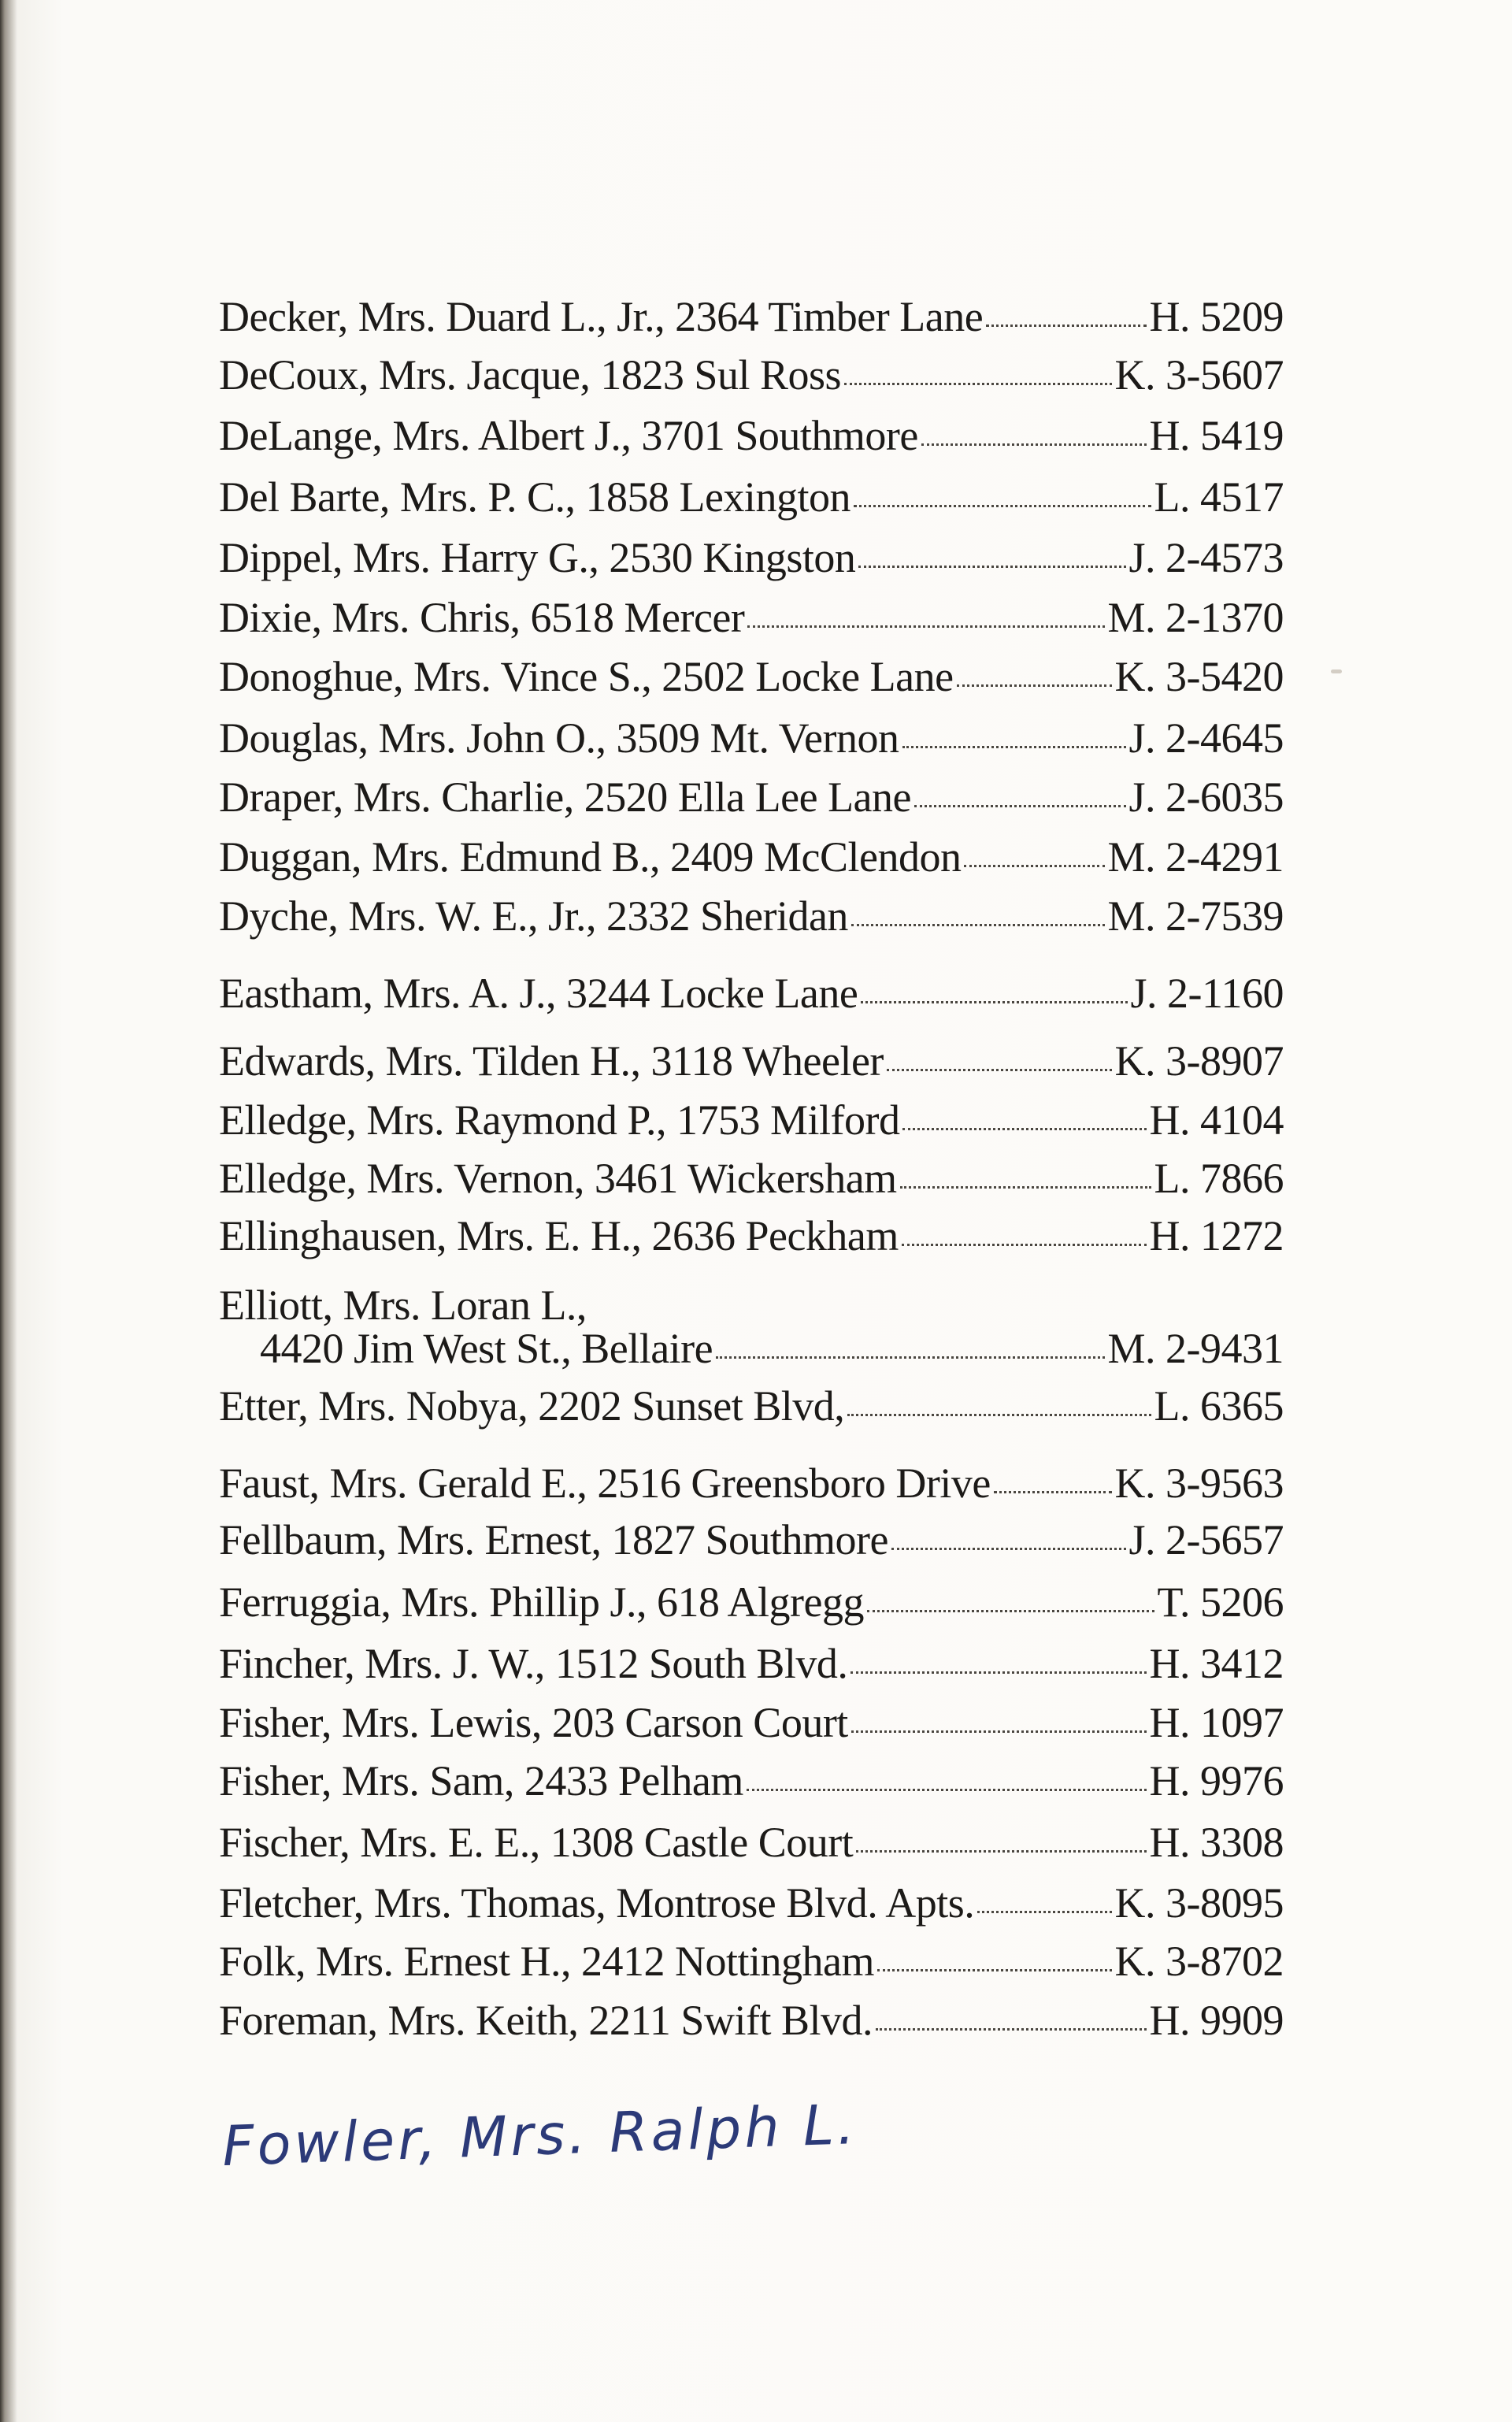  Describe the element at coordinates (1195, 1348) in the screenshot. I see `entry-phone: M. 2-9431` at that location.